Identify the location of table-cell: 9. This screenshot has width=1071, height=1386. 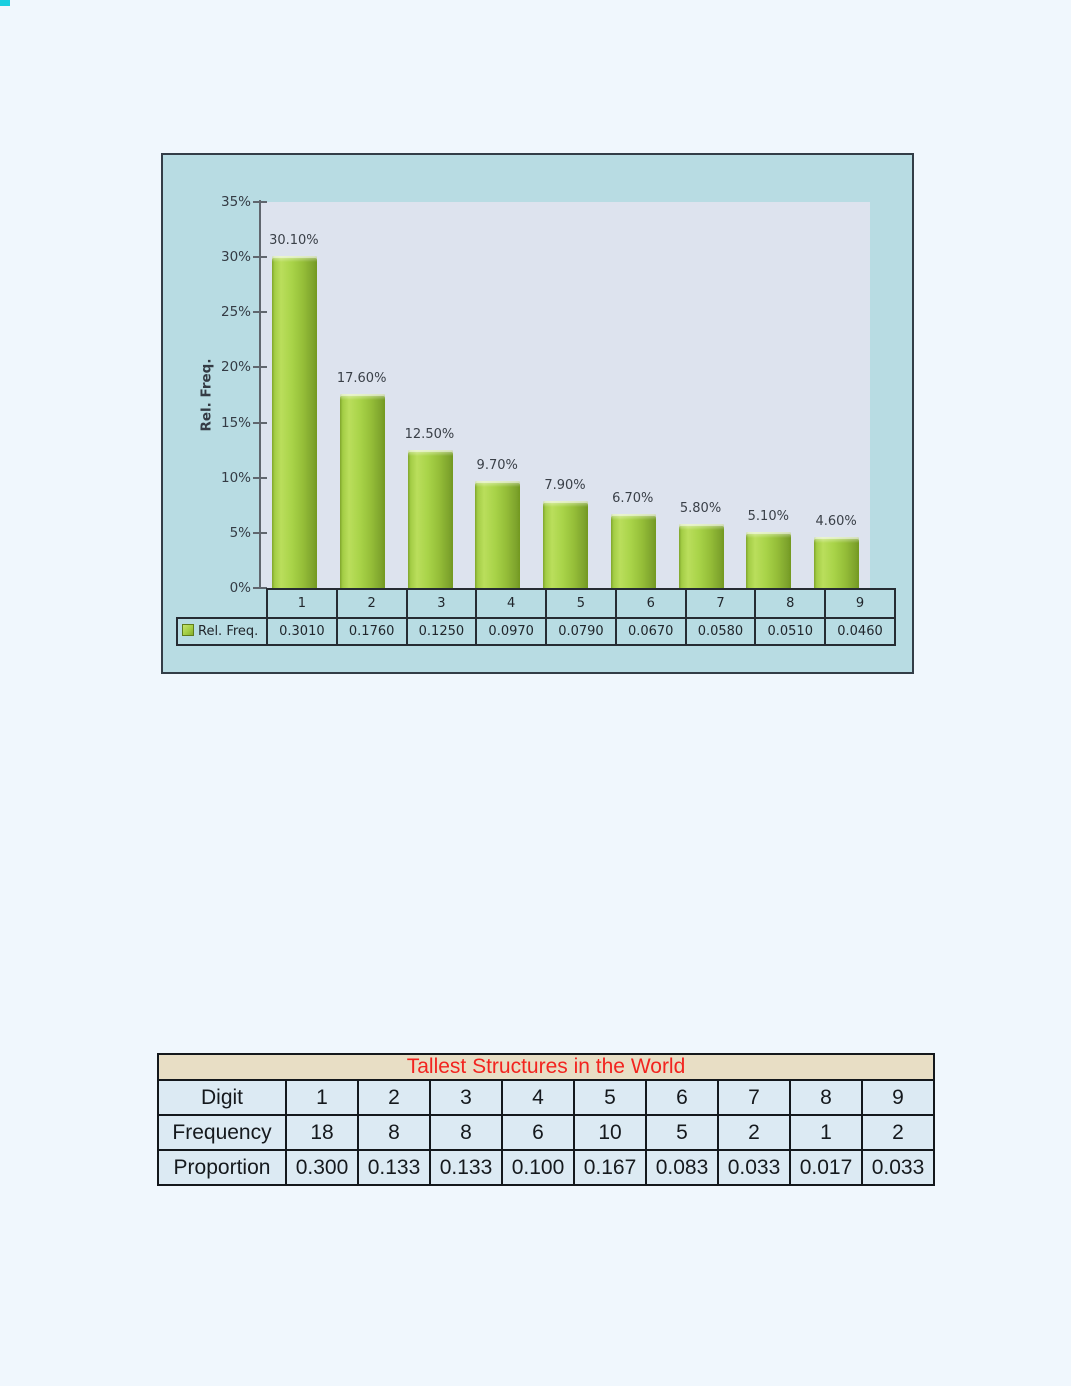
(898, 1097).